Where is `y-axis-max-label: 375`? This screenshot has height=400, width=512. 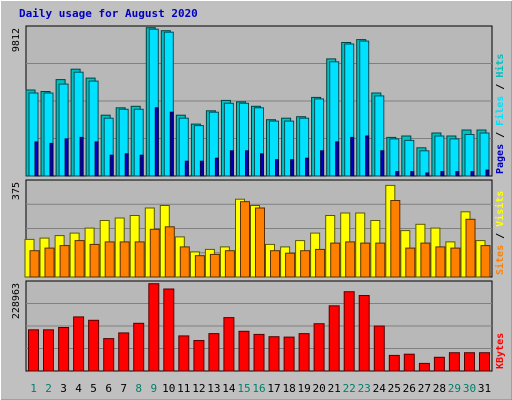
y-axis-max-label: 375 is located at coordinates (16, 191).